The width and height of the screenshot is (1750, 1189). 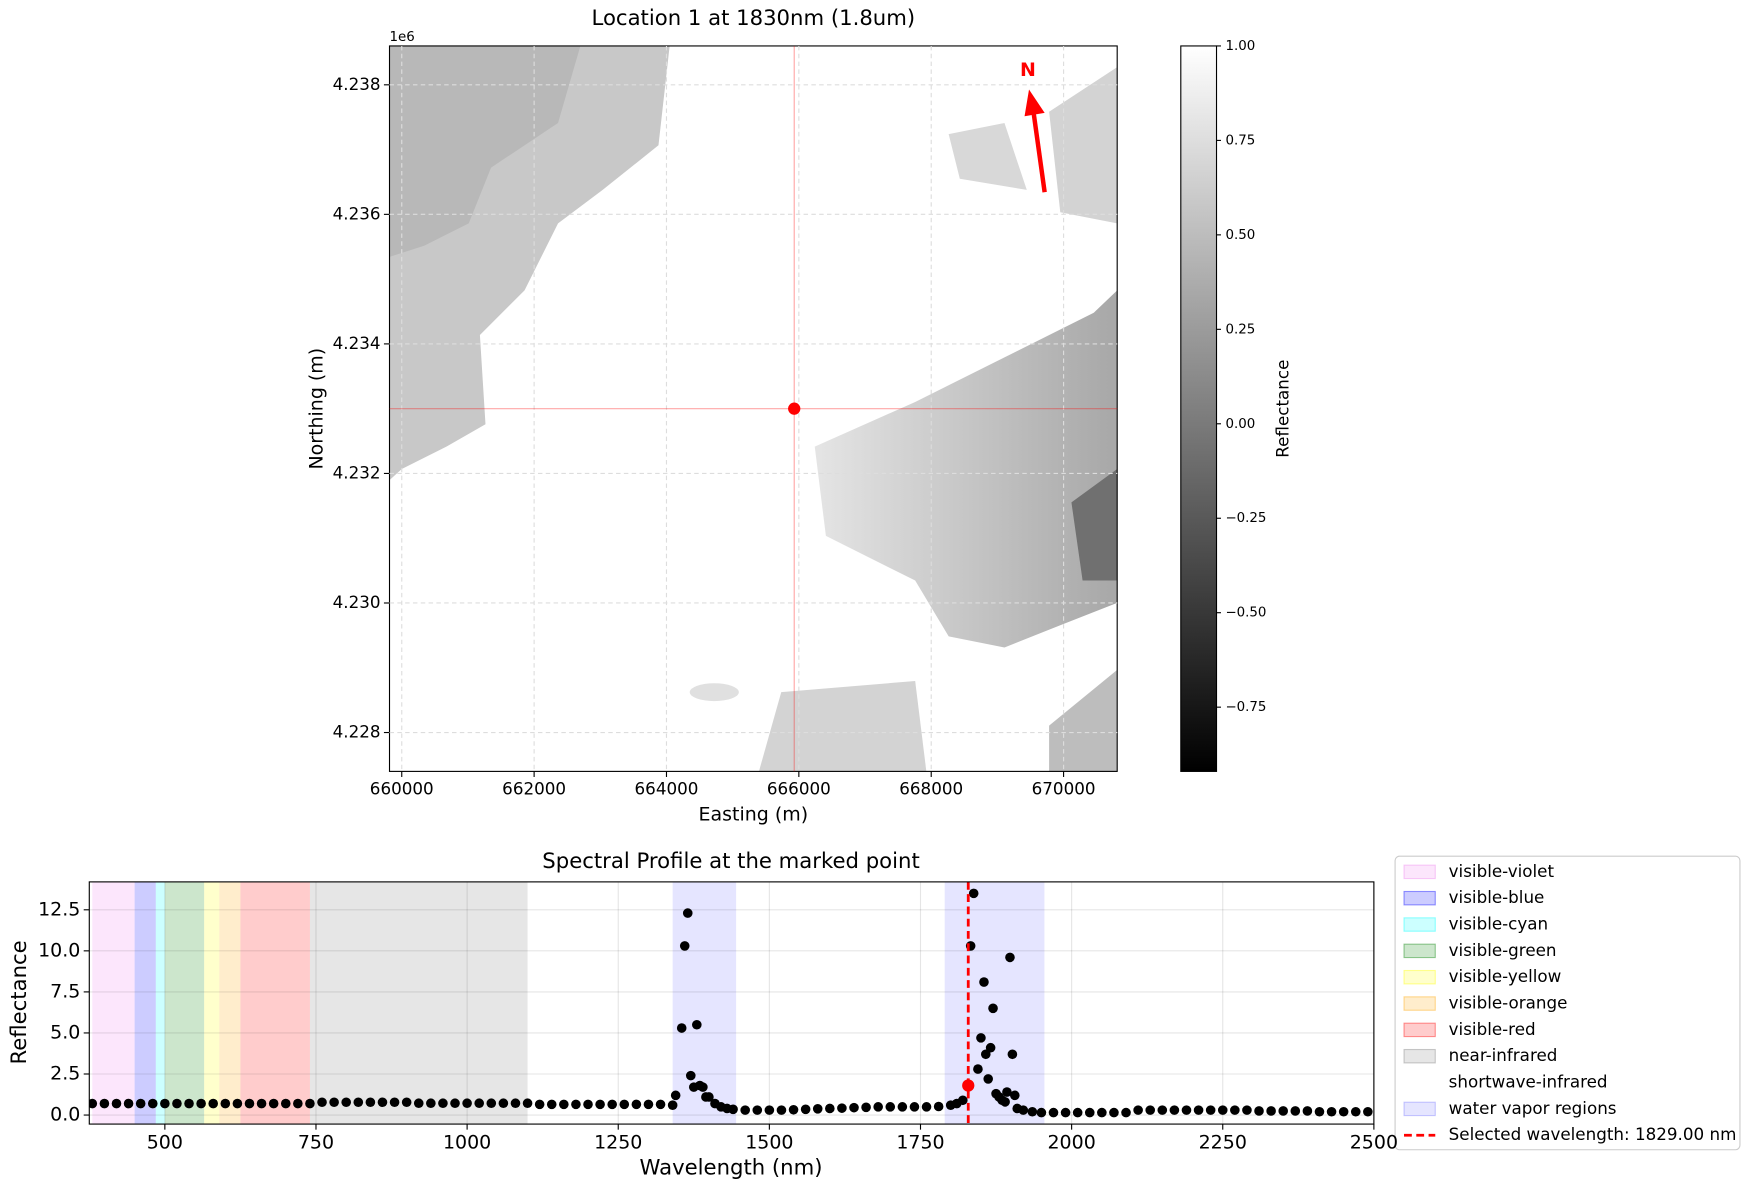 What do you see at coordinates (1071, 1143) in the screenshot?
I see `x-tick-label: 2000` at bounding box center [1071, 1143].